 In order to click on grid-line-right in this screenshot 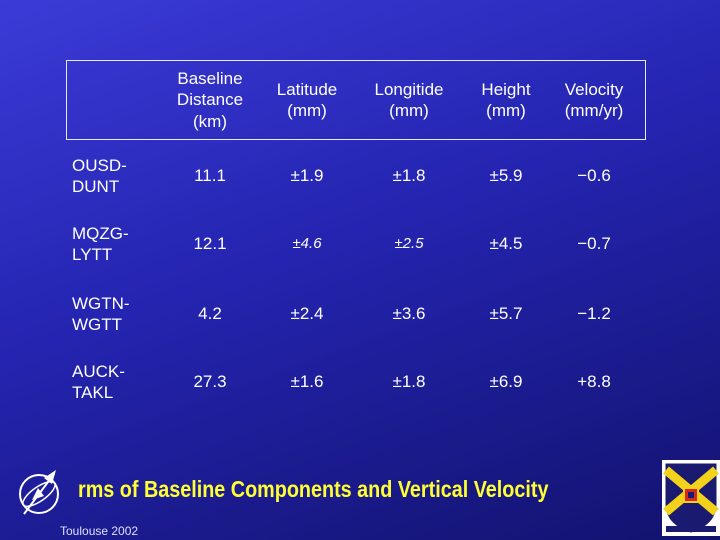, I will do `click(645, 100)`.